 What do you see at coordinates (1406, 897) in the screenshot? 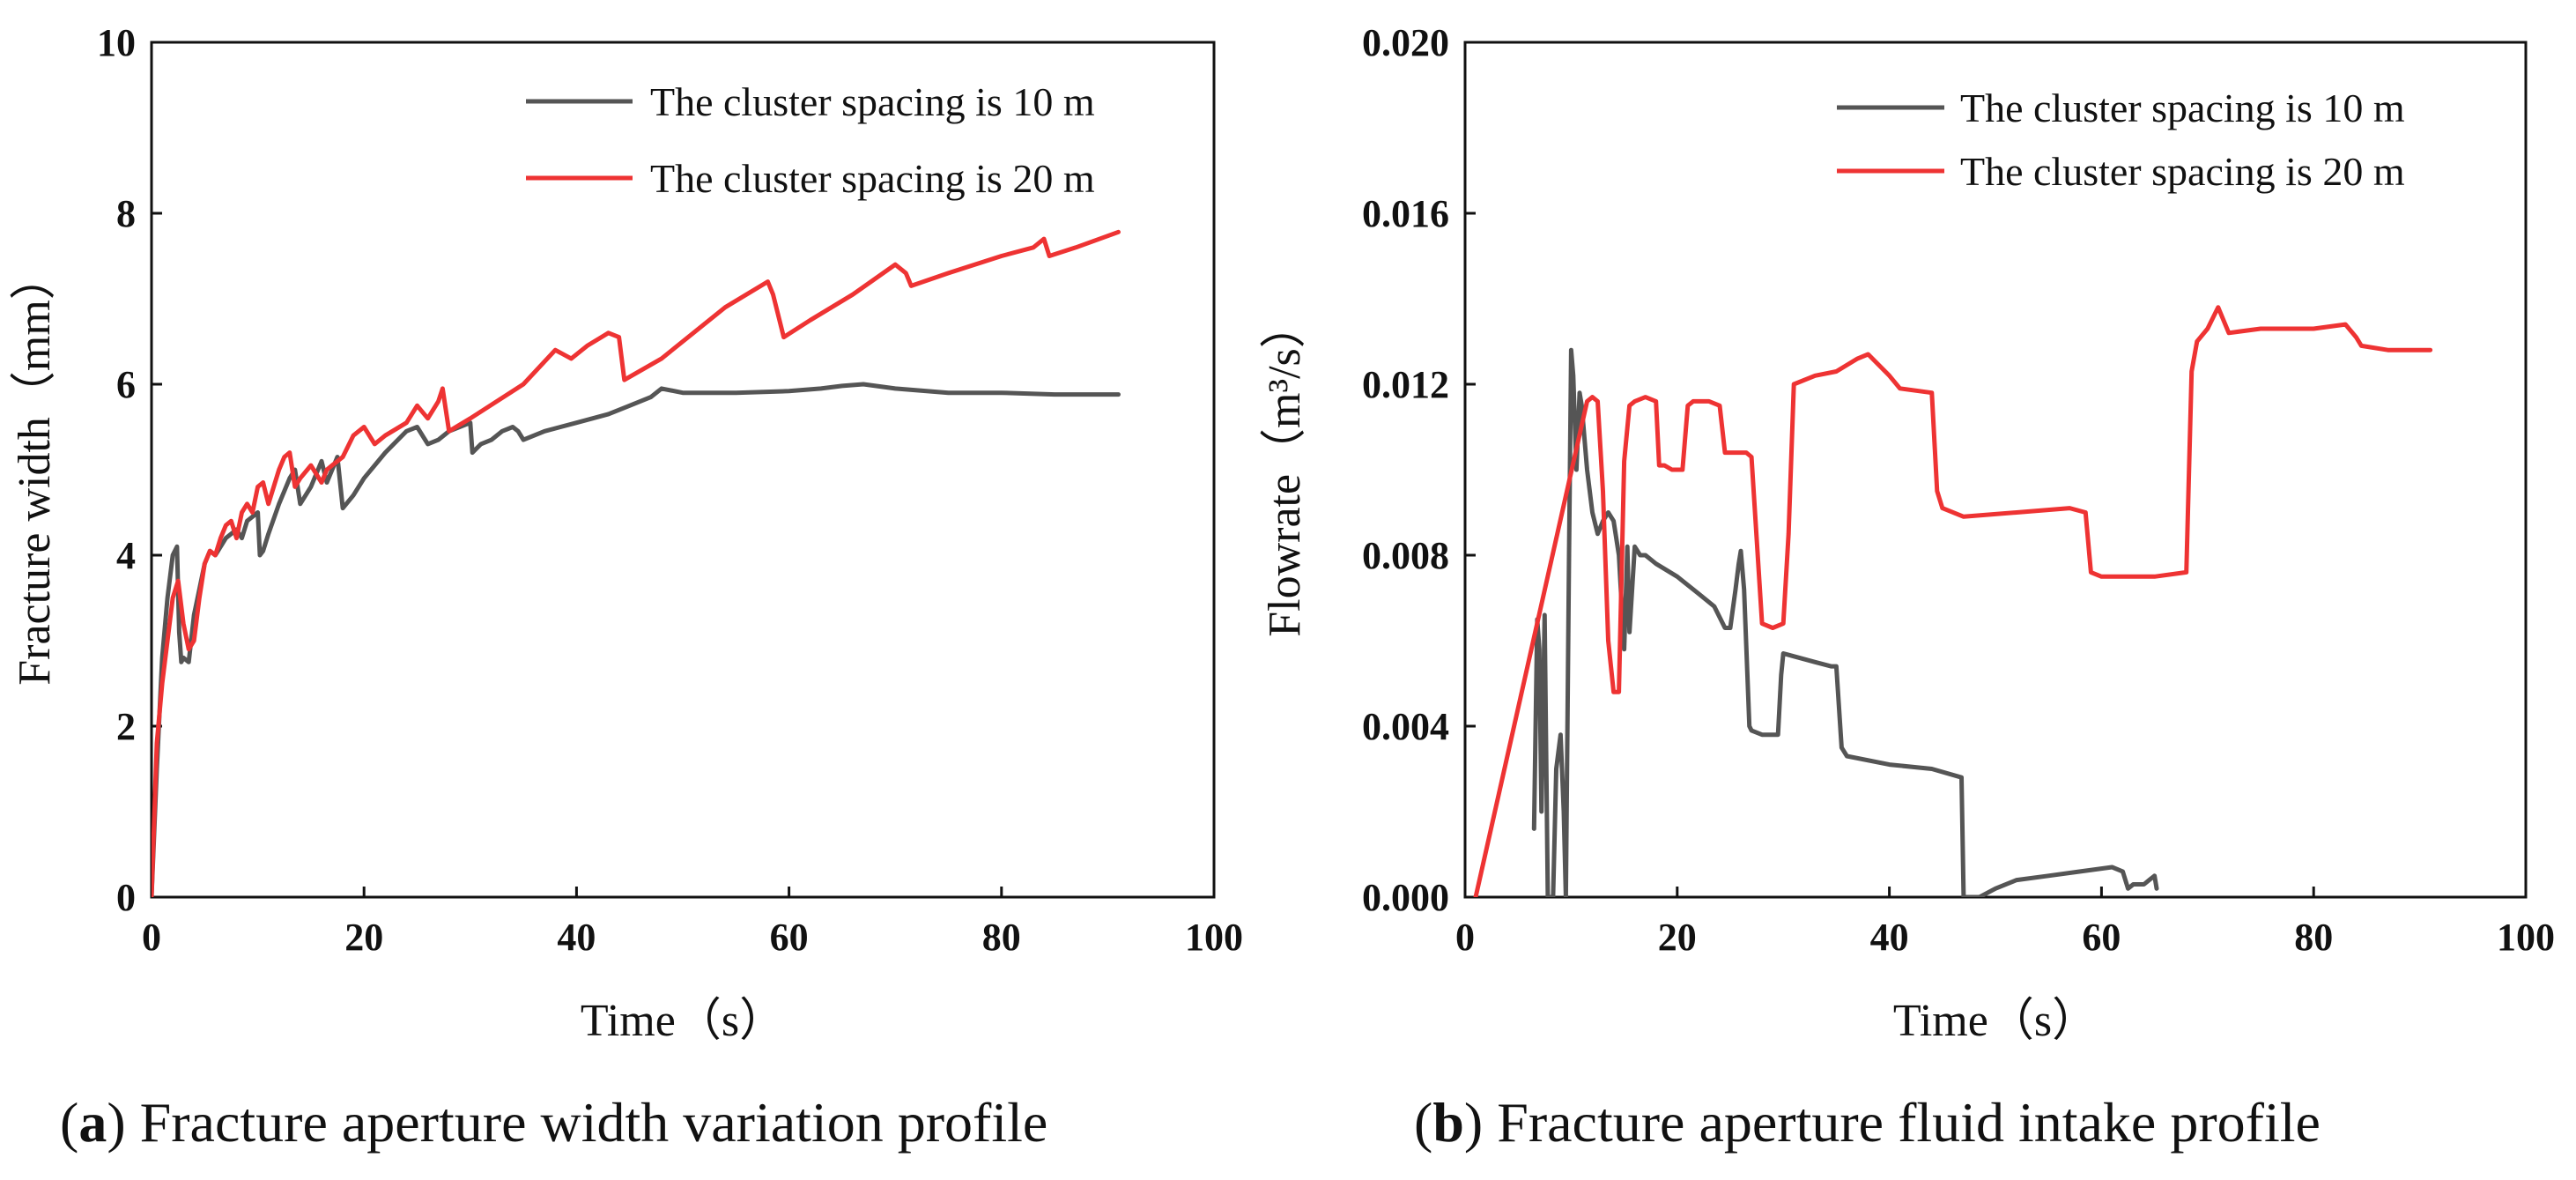
I see `y-tick-label: 0.000` at bounding box center [1406, 897].